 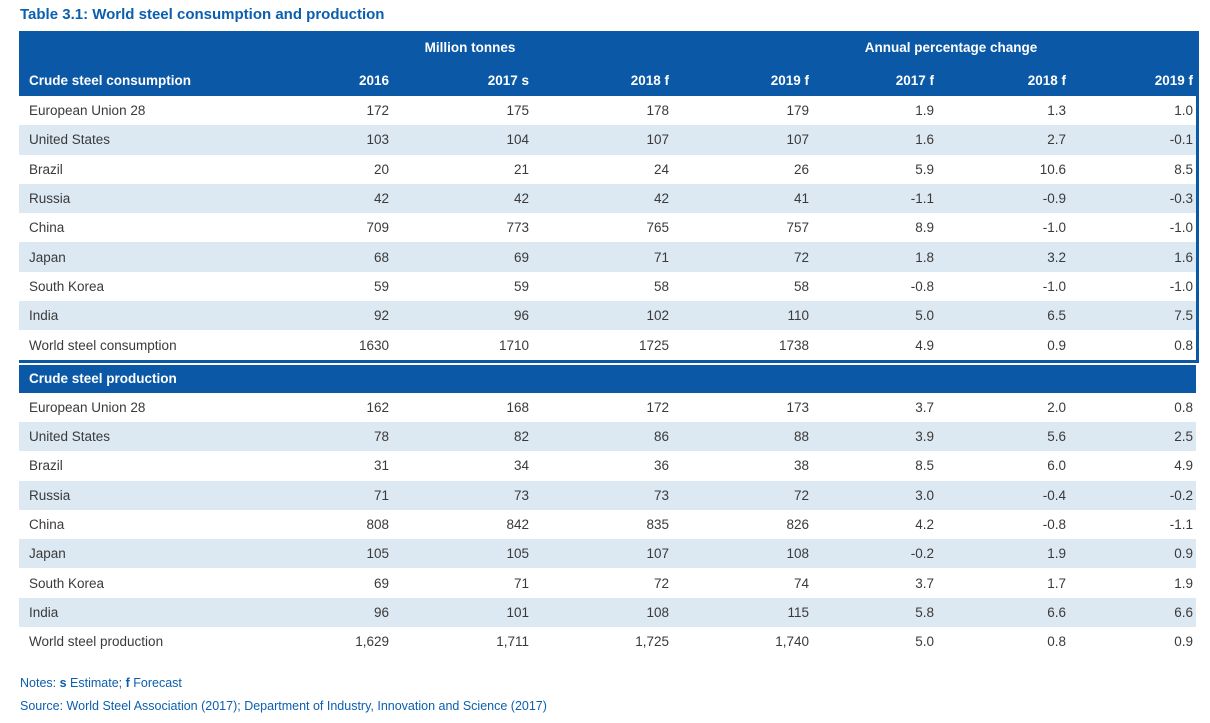 I want to click on row-label: India, so click(x=44, y=612).